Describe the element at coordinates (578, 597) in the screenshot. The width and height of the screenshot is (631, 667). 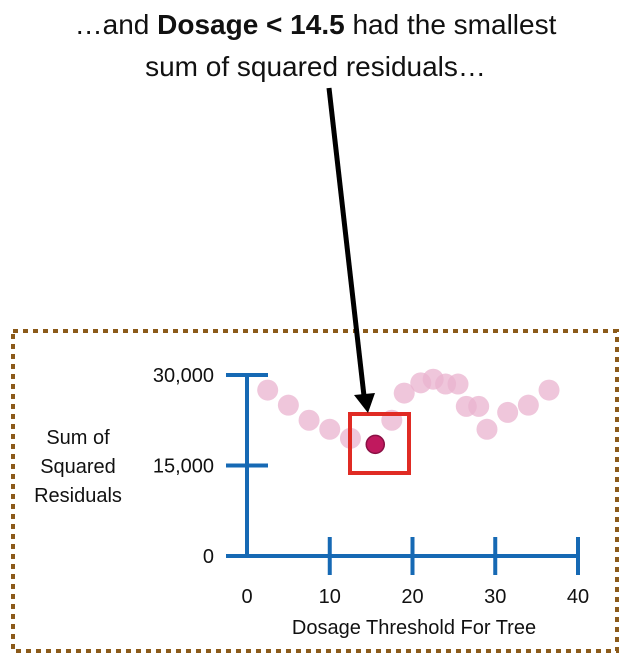
I see `x-tick-label: 40` at that location.